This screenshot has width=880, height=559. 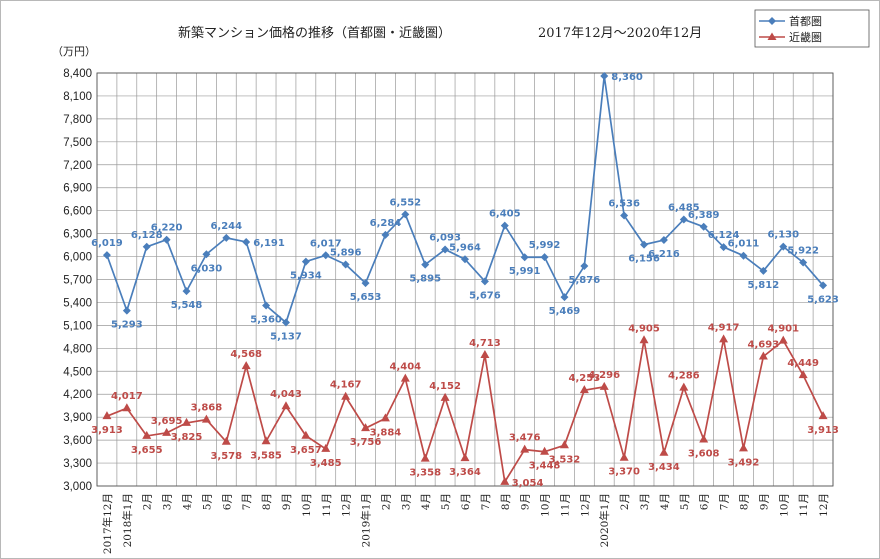 What do you see at coordinates (77, 189) in the screenshot?
I see `y-tick-label: 6,900` at bounding box center [77, 189].